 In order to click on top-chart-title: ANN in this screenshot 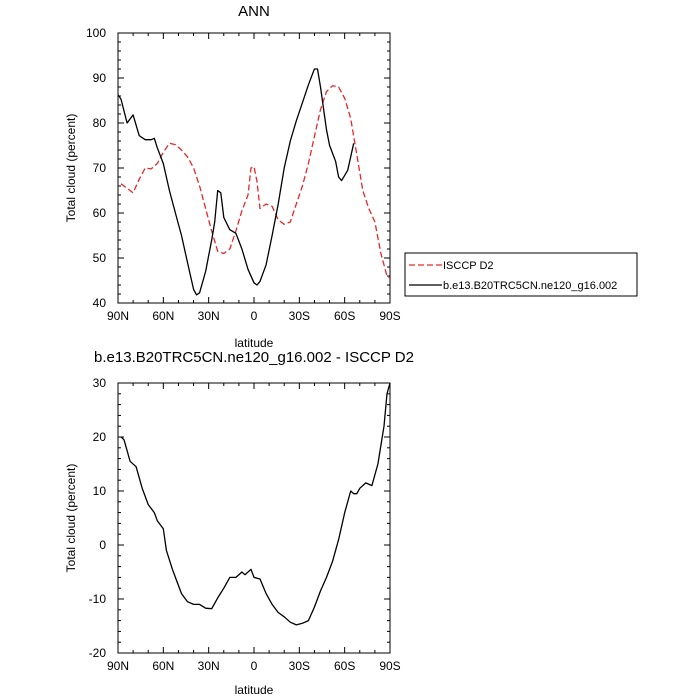, I will do `click(254, 11)`.